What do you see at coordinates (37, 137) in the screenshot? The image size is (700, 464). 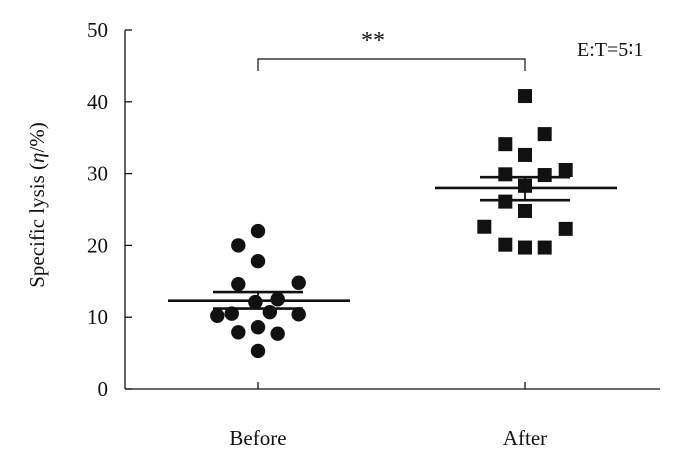 I see `y-axis-label-suffix: /%)` at bounding box center [37, 137].